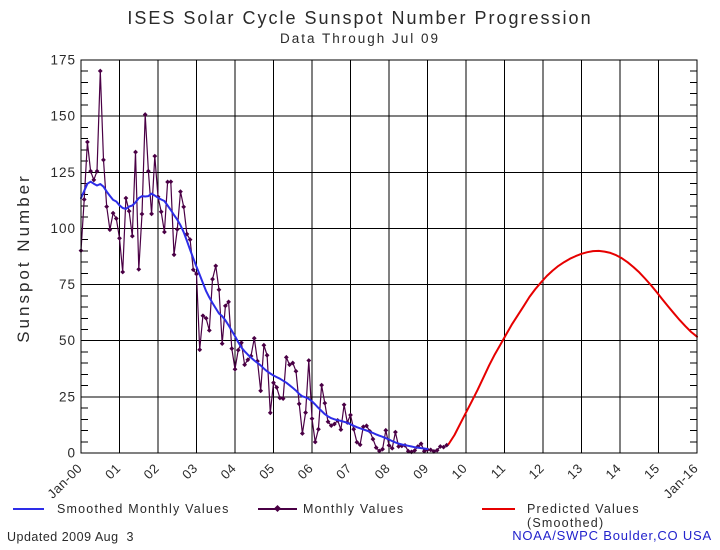  Describe the element at coordinates (113, 472) in the screenshot. I see `svg-text: 01` at that location.